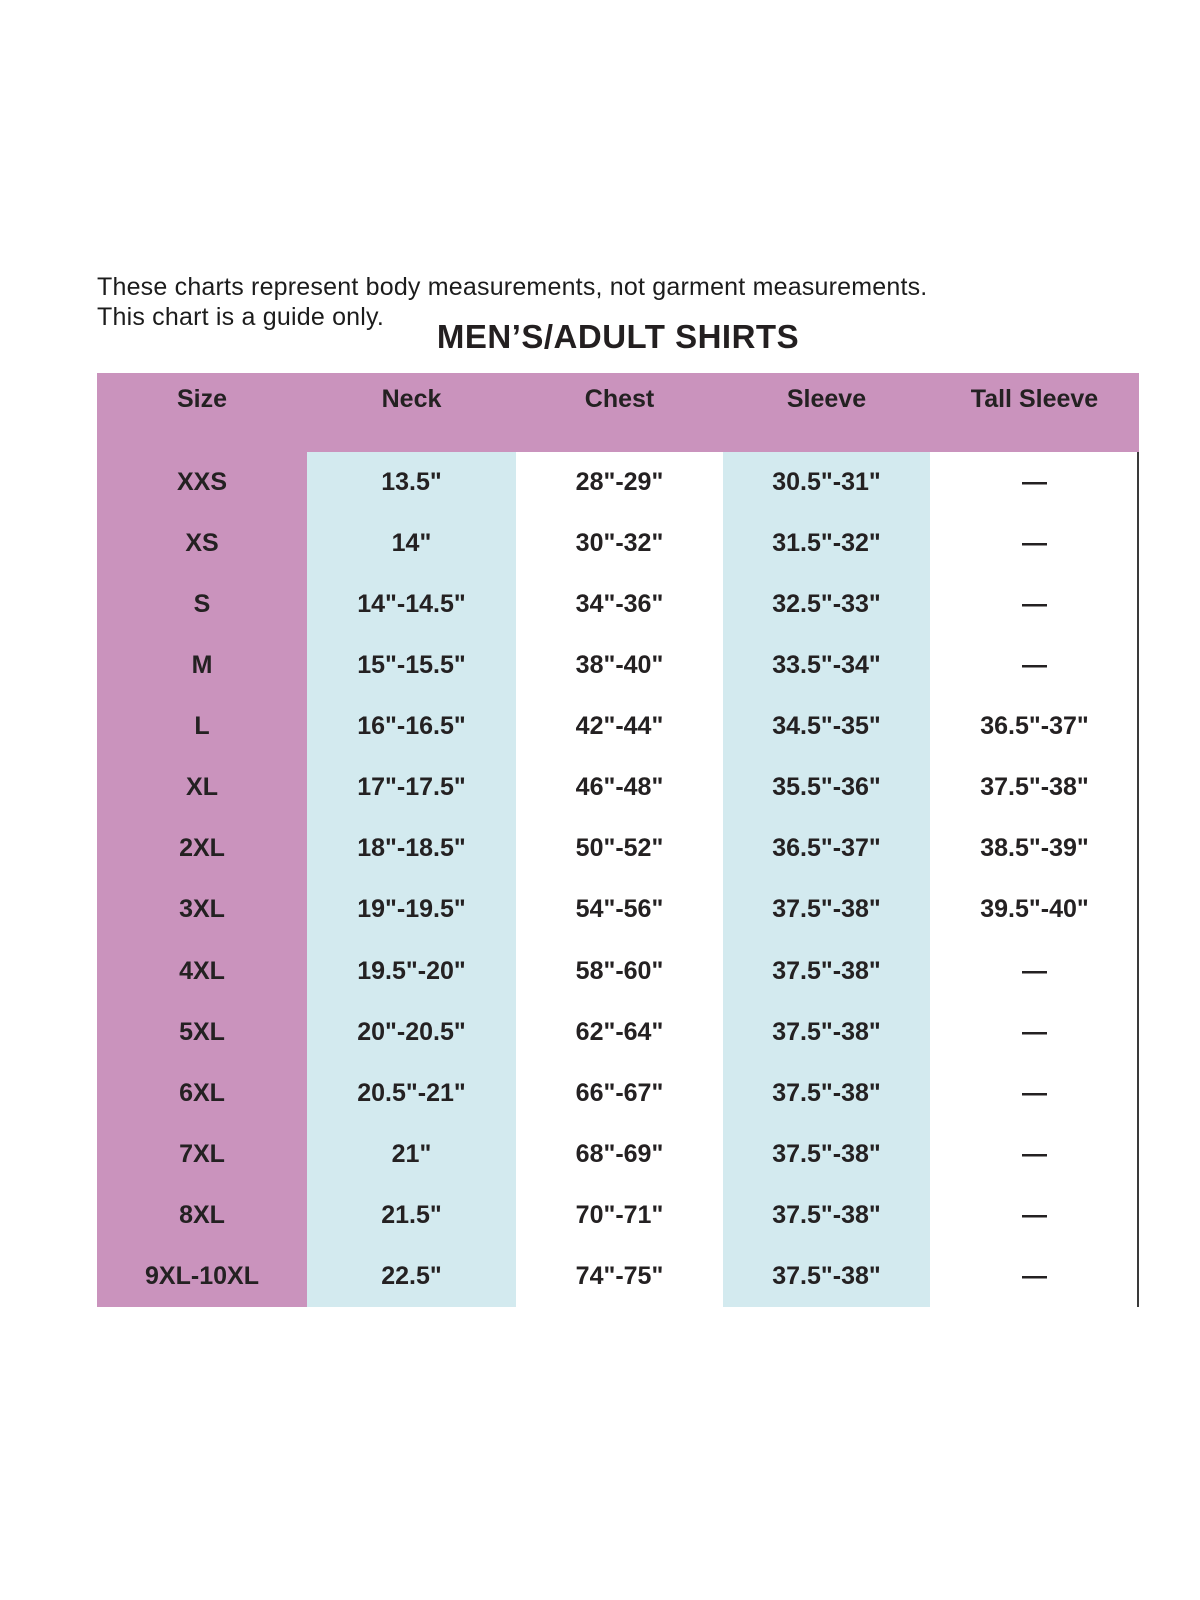 This screenshot has height=1600, width=1200. I want to click on cell-neck: 14"-14.5", so click(411, 605).